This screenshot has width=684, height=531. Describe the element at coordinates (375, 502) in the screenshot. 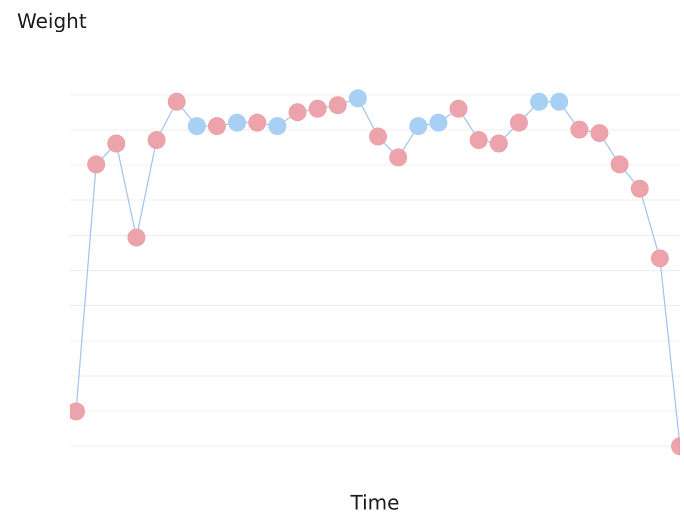

I see `x-axis-title: Time` at that location.